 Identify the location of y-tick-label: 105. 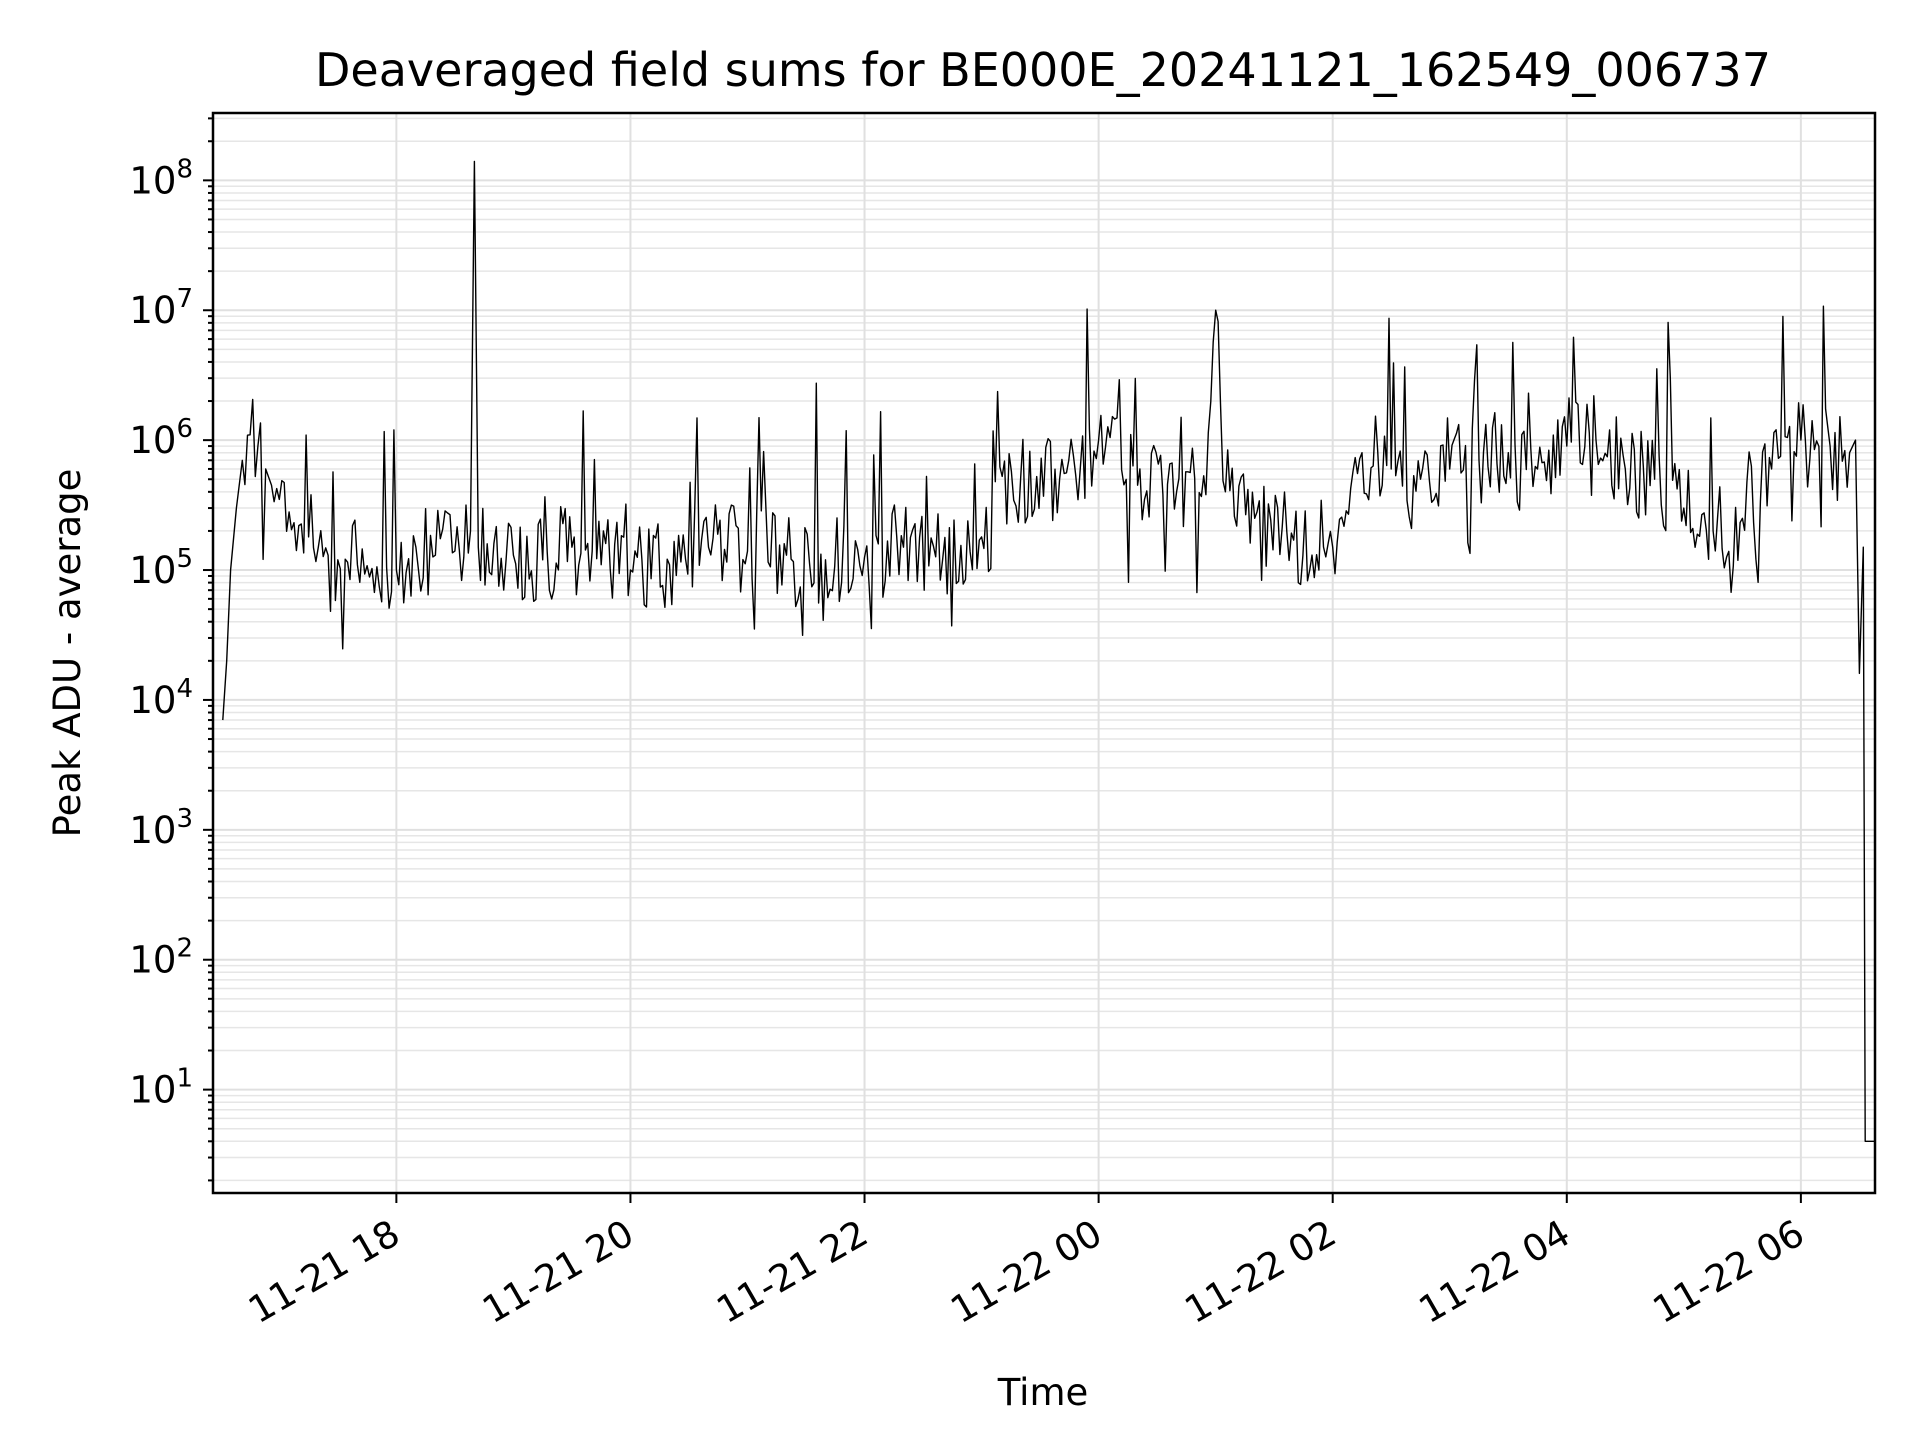
(161, 568).